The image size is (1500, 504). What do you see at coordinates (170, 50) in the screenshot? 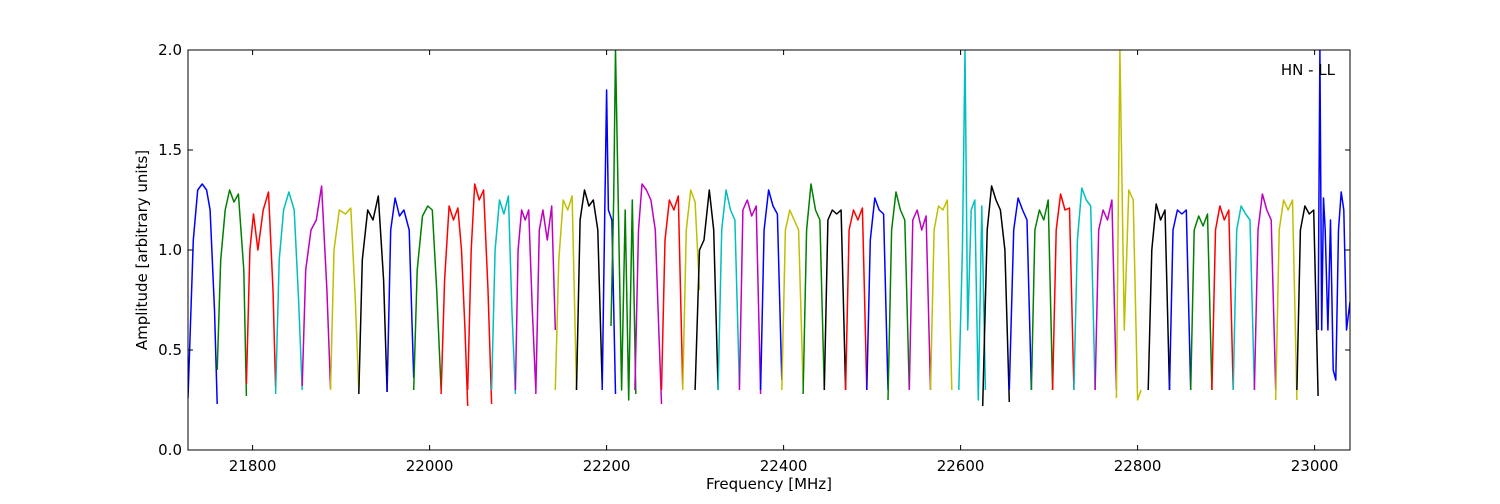
I see `y-tick-label-2: 2.0` at bounding box center [170, 50].